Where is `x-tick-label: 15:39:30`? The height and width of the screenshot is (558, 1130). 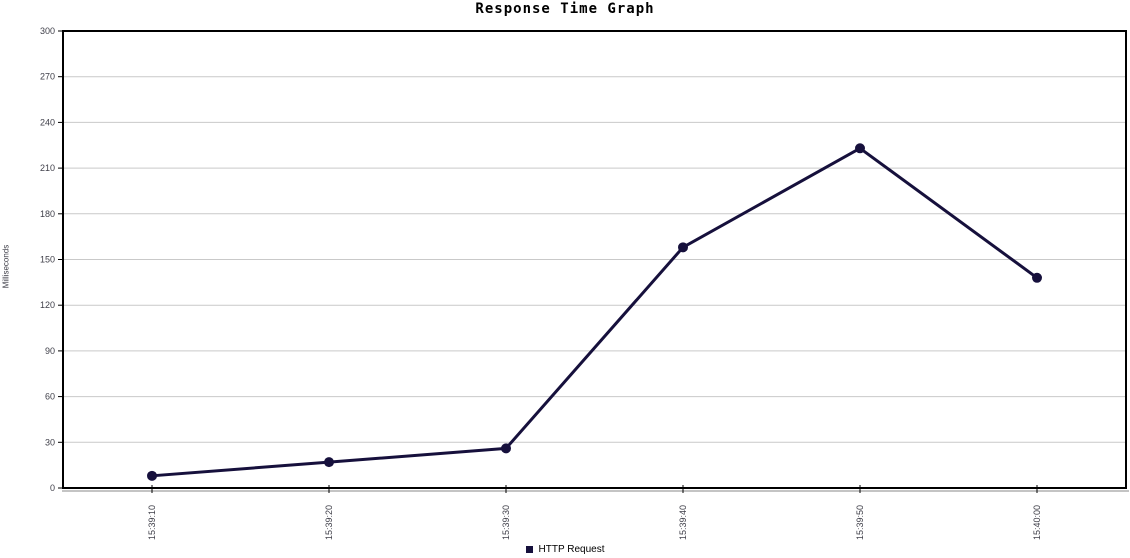
x-tick-label: 15:39:30 is located at coordinates (506, 522).